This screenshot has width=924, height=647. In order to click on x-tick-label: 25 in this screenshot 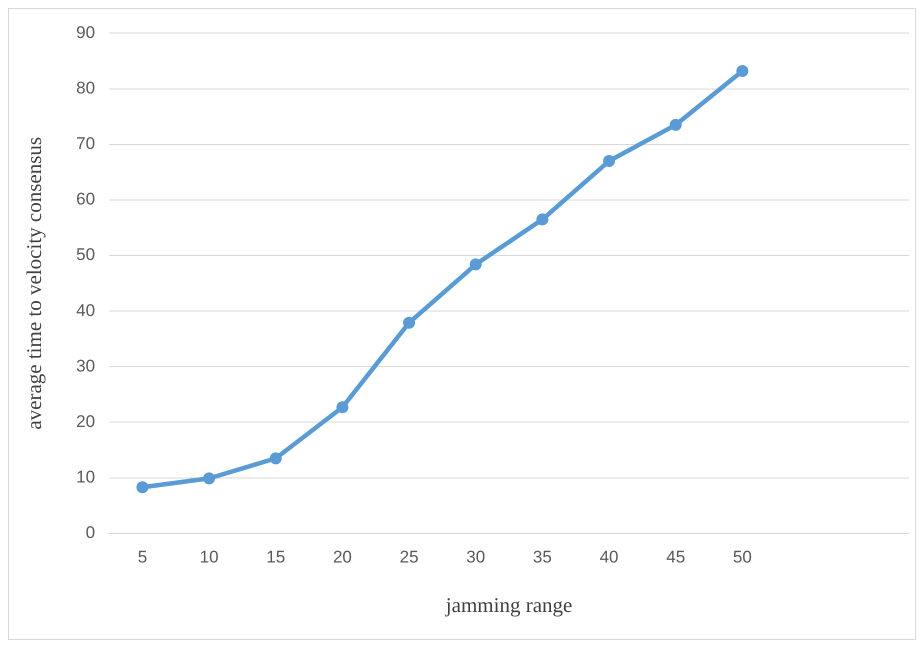, I will do `click(409, 556)`.